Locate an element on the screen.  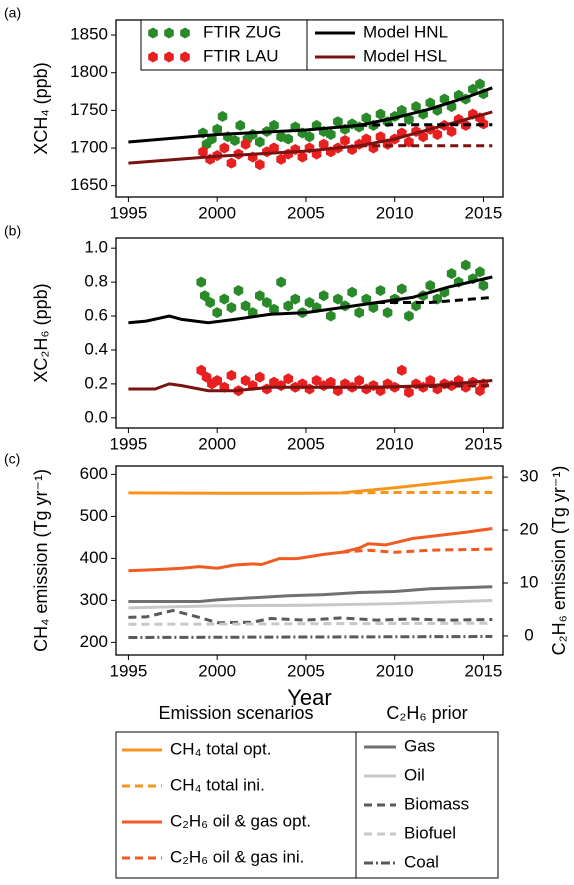
y-tick-label: 0.0 is located at coordinates (96, 416).